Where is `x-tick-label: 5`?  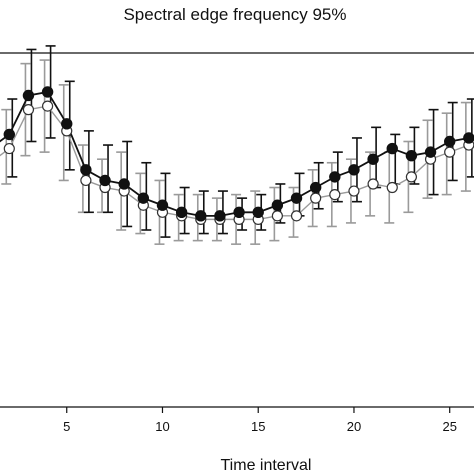
x-tick-label: 5 is located at coordinates (66, 426).